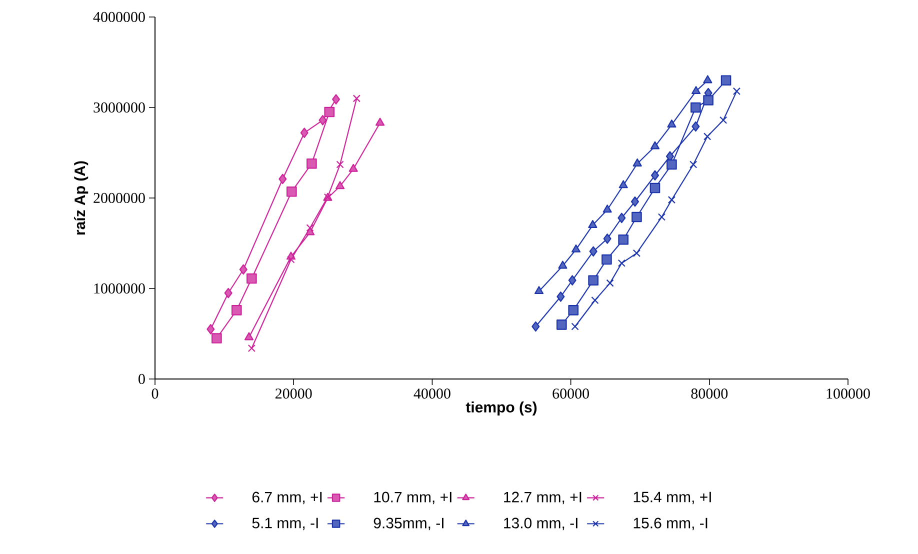  Describe the element at coordinates (671, 524) in the screenshot. I see `legend-label: 15.6 mm, -I` at that location.